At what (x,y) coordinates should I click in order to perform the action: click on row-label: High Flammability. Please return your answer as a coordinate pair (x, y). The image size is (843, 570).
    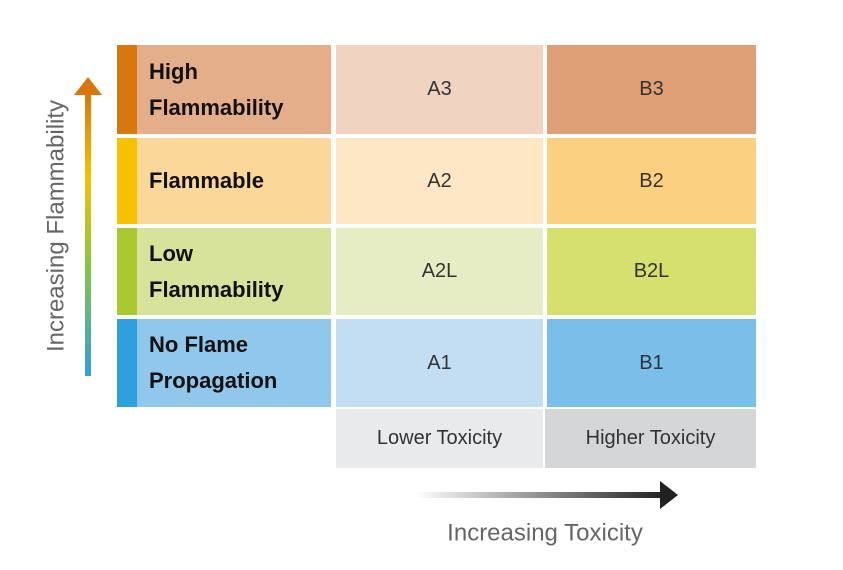
    Looking at the image, I should click on (234, 89).